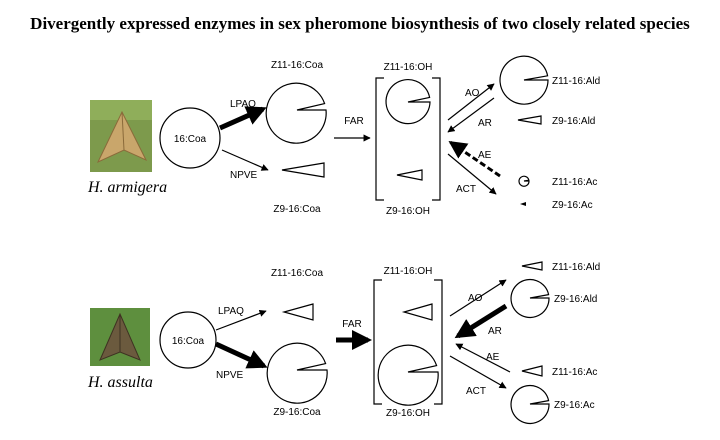 This screenshot has width=720, height=440. Describe the element at coordinates (481, 321) in the screenshot. I see `ar-arrow-bottom` at that location.